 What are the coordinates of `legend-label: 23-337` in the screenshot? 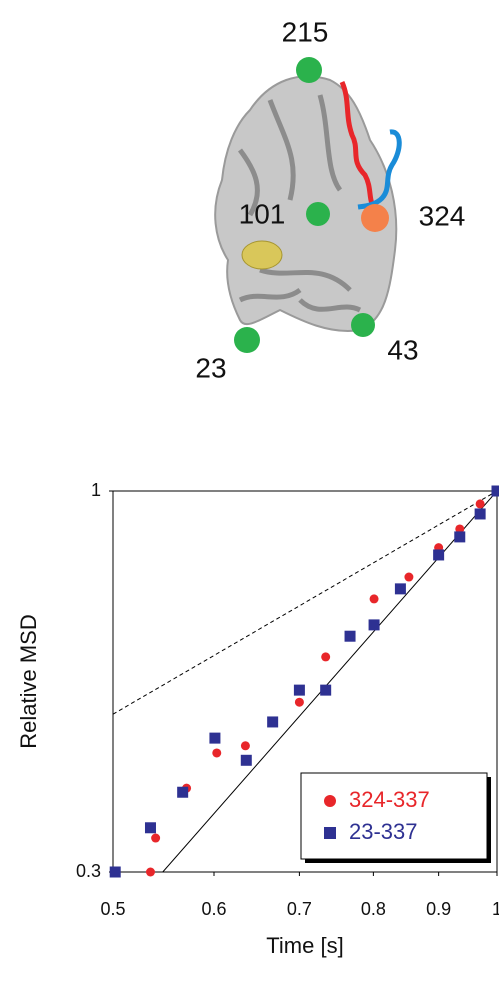 It's located at (383, 831).